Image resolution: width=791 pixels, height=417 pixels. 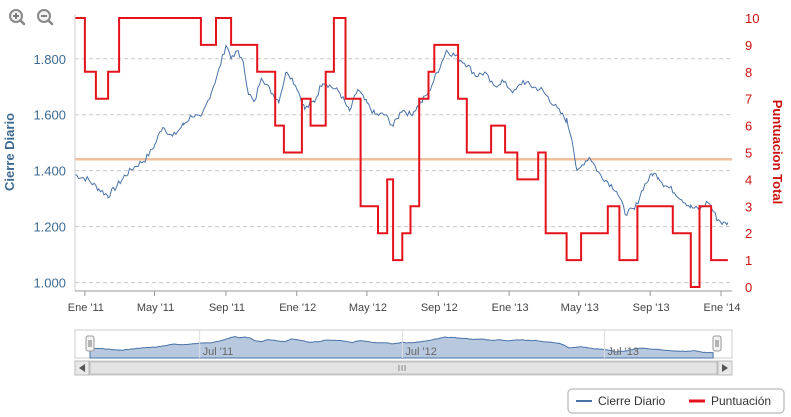 What do you see at coordinates (54, 152) in the screenshot?
I see `left-axis: 1.000 1.200 1.400 1.600 1.800` at bounding box center [54, 152].